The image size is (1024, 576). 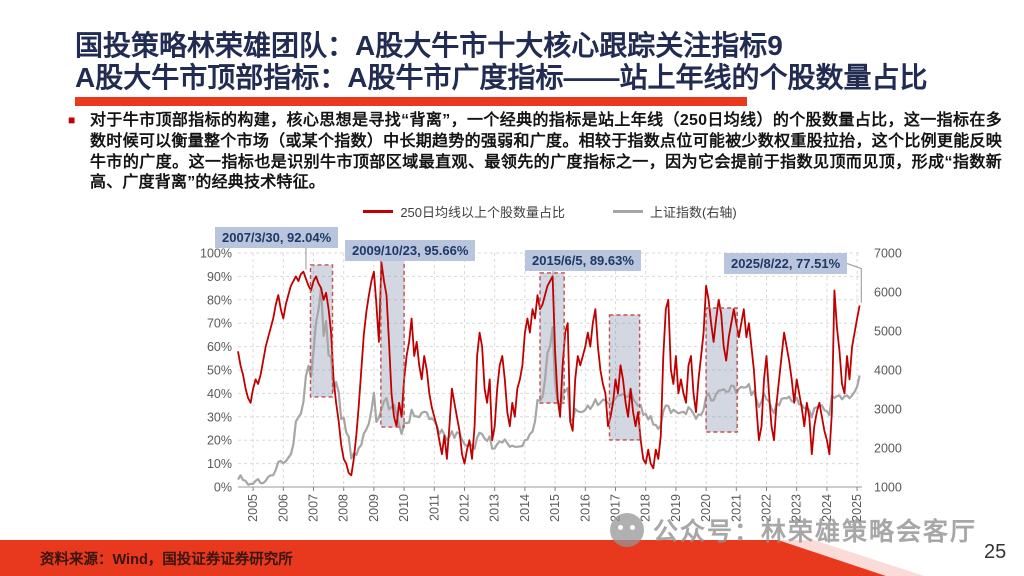 What do you see at coordinates (219, 371) in the screenshot?
I see `left-axis-tick-label: 50%` at bounding box center [219, 371].